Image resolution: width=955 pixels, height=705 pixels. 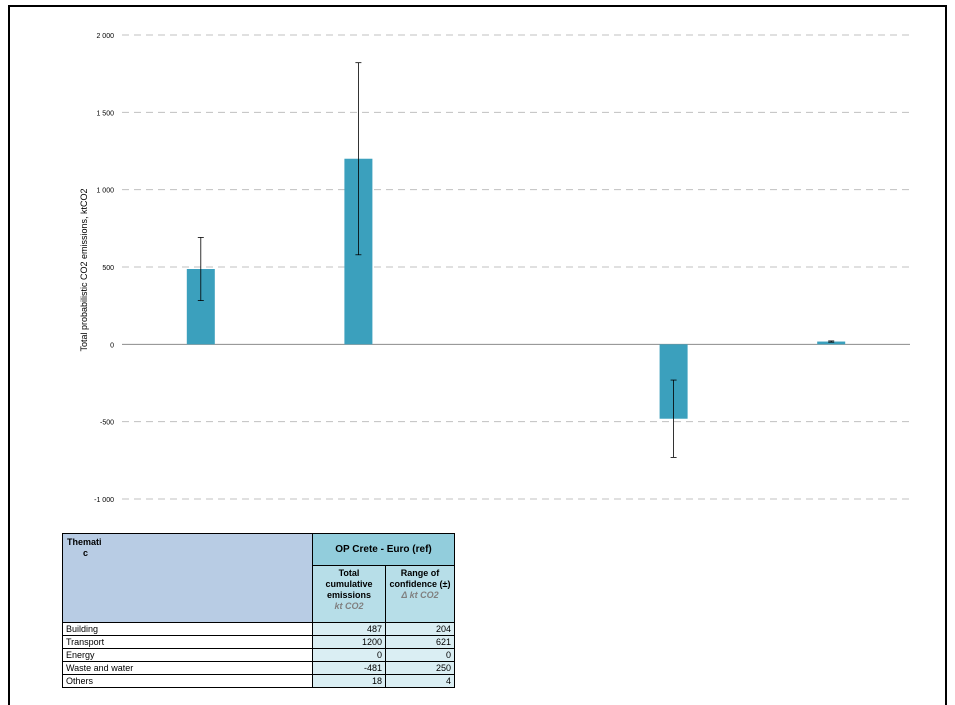 I want to click on row-range: 4, so click(x=420, y=681).